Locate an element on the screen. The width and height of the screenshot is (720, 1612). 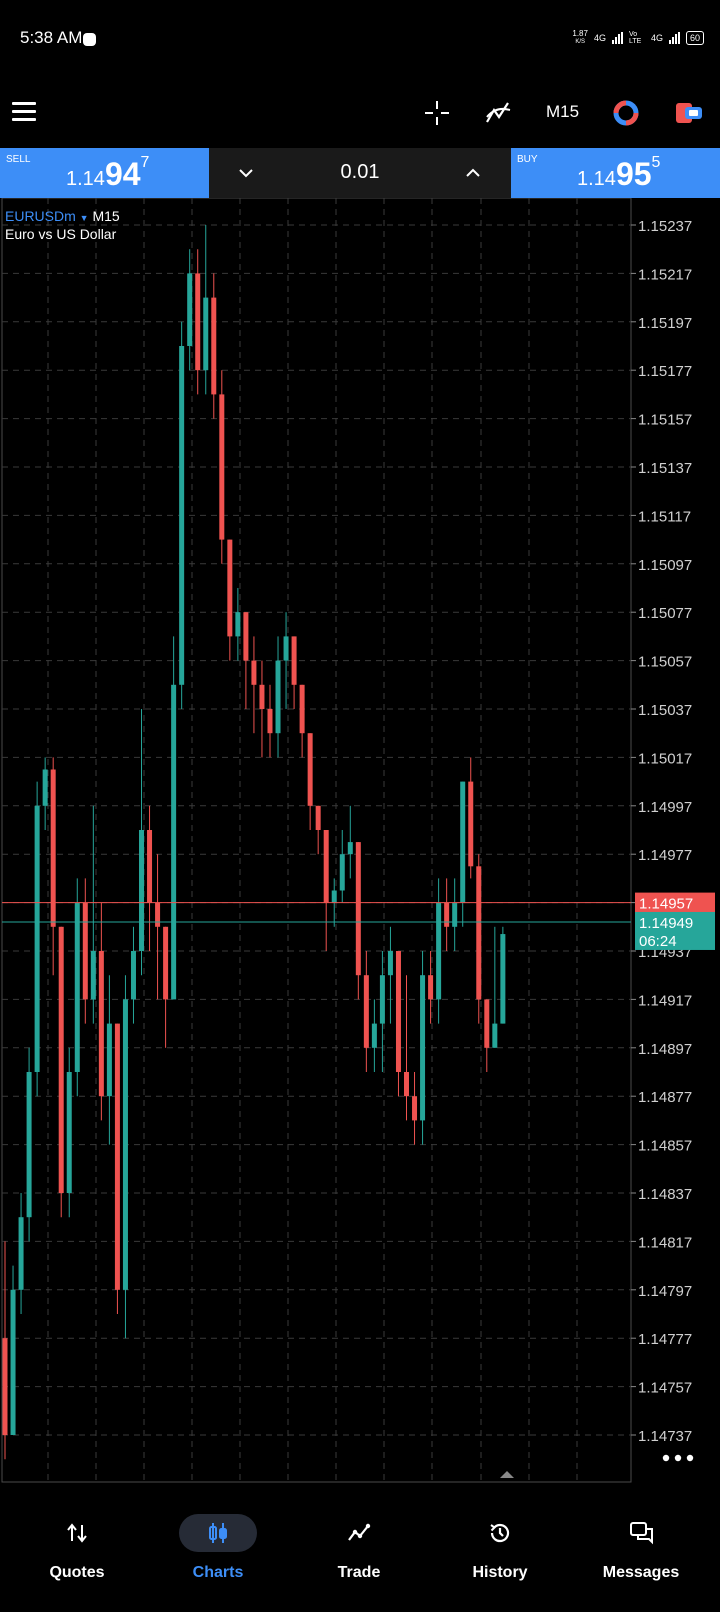
bottom-navigation: Quotes Charts Trade is located at coordinates (360, 1556).